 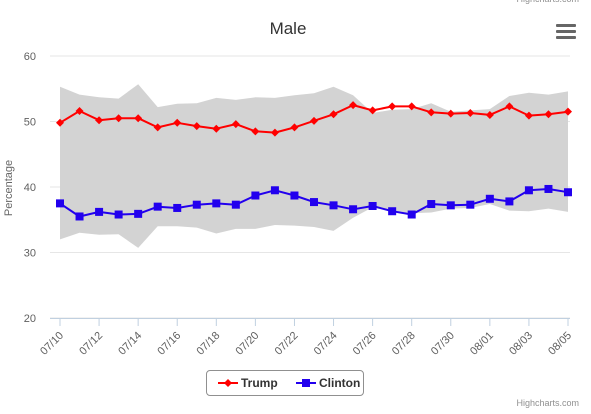 I want to click on x-tick-label: 07/28, so click(x=404, y=344).